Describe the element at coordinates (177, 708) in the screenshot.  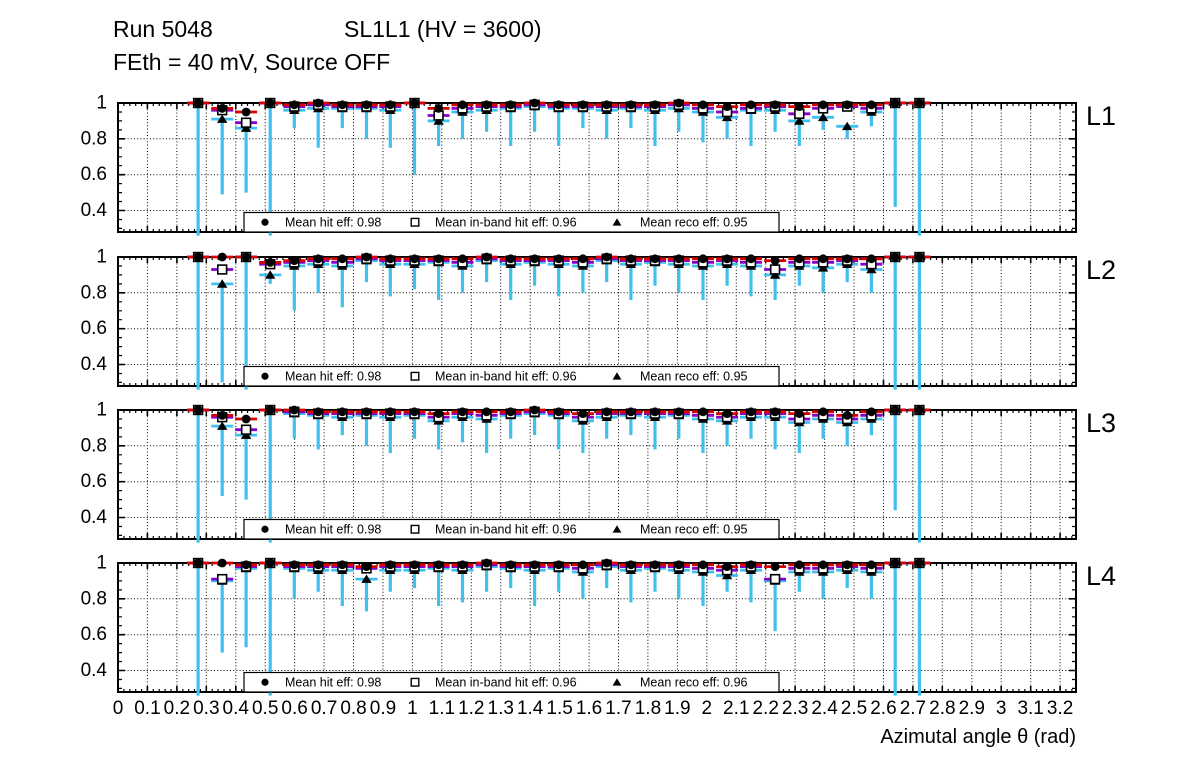
I see `x-tick-label: 0.2` at that location.